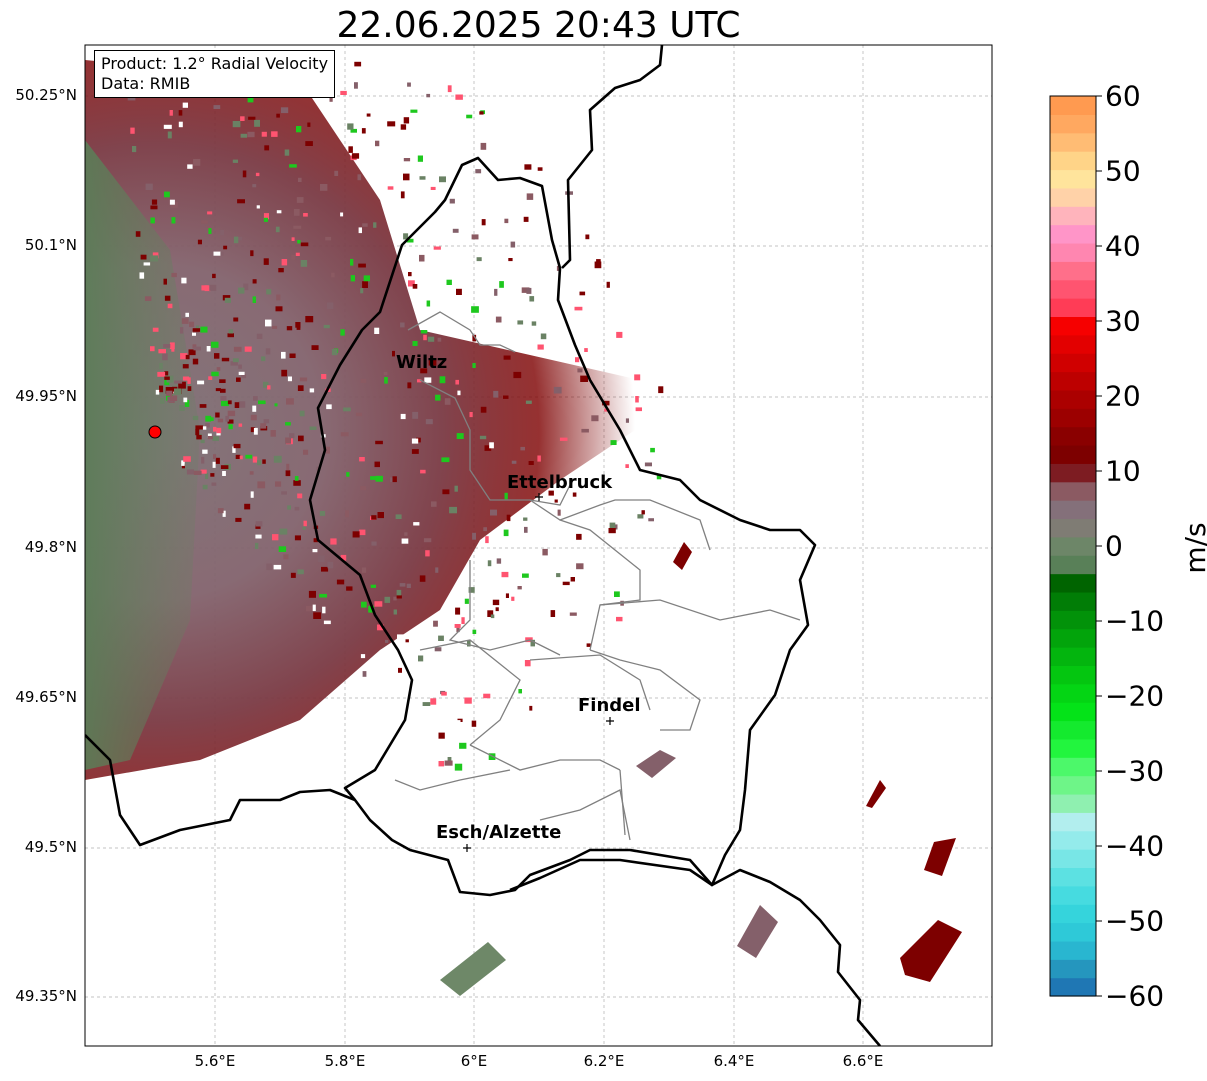  What do you see at coordinates (1135, 996) in the screenshot?
I see `colorbar-tick-label: −60` at bounding box center [1135, 996].